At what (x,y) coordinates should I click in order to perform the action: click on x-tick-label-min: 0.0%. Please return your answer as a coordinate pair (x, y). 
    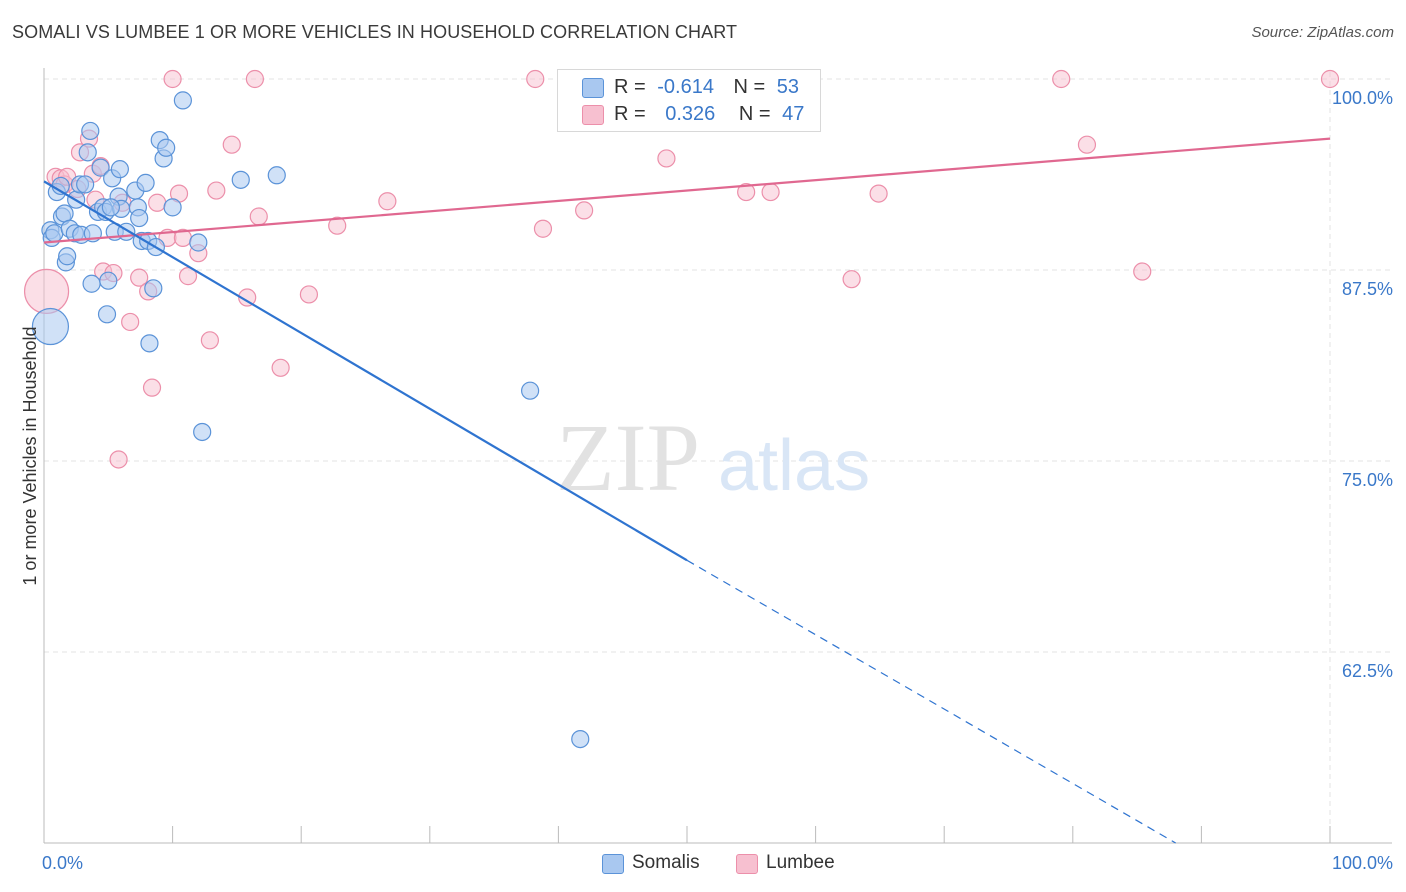
    Looking at the image, I should click on (62, 863).